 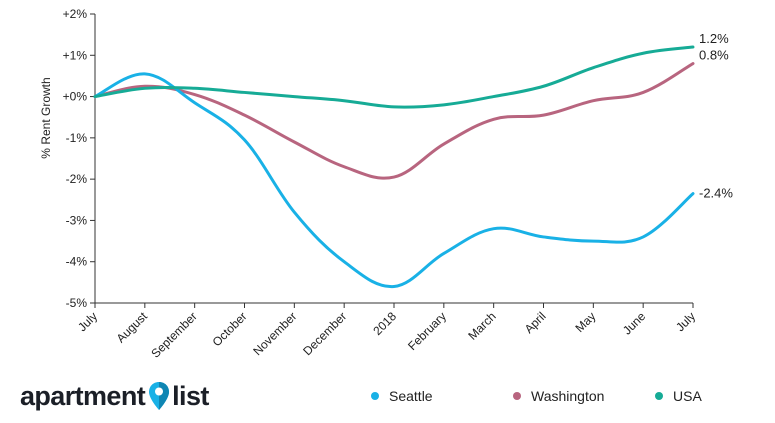 I want to click on y-tick-label: +0%, so click(x=75, y=97).